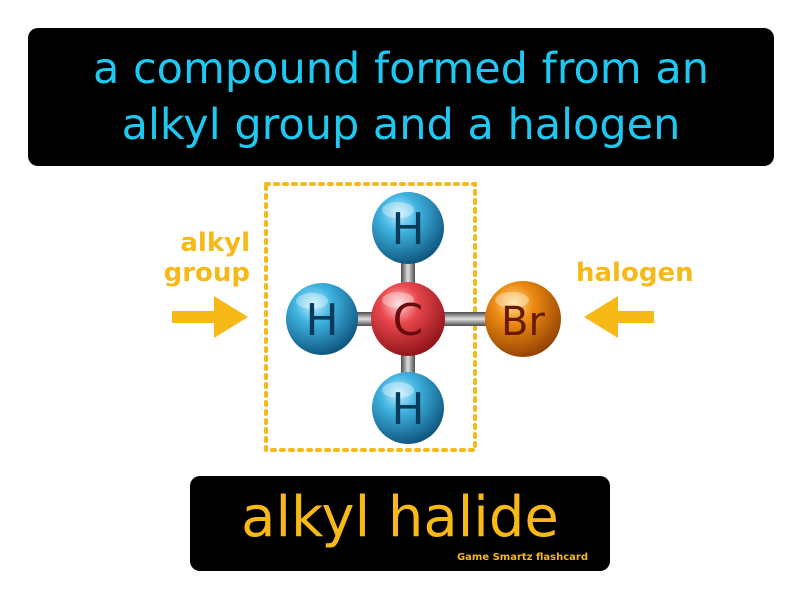 This screenshot has height=600, width=800. I want to click on atom-label-left: H, so click(321, 320).